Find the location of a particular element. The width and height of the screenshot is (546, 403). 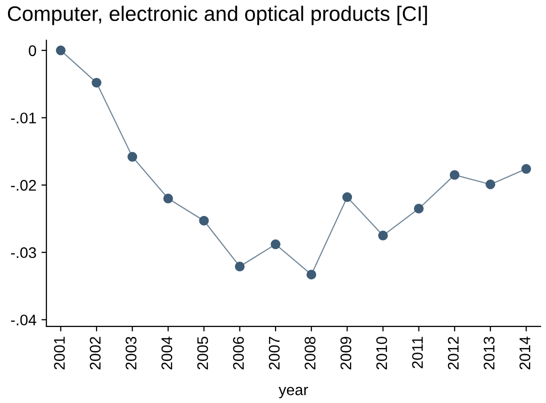

y-tick-label: -.02 is located at coordinates (23, 185).